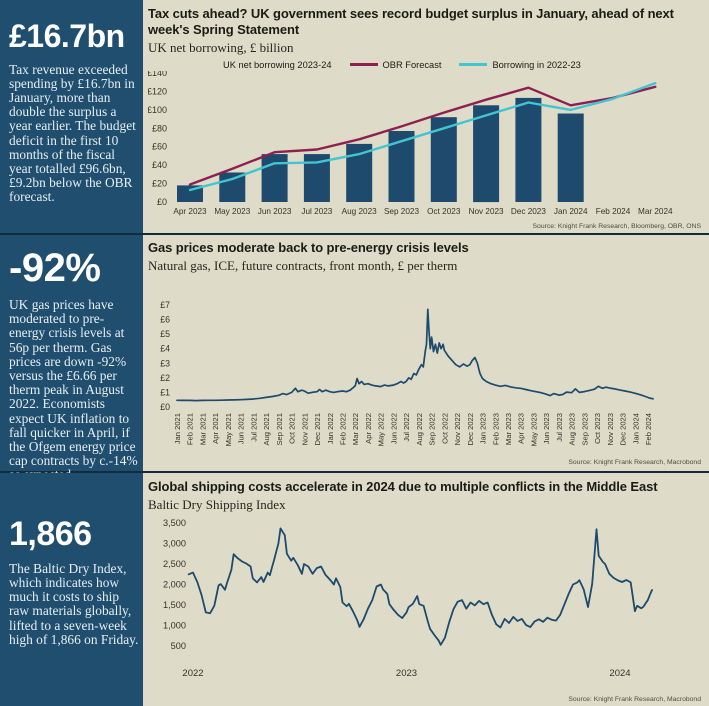  Describe the element at coordinates (215, 428) in the screenshot. I see `svg-text: Apr 2021` at that location.